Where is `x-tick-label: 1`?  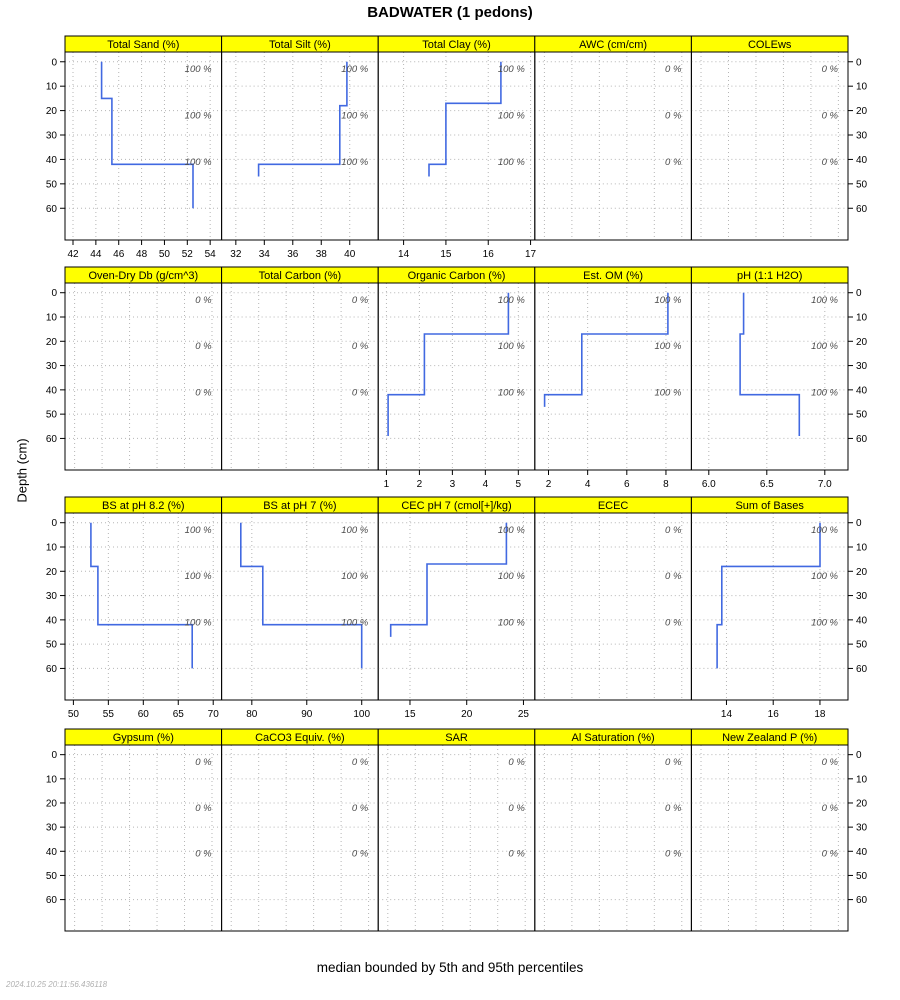 x-tick-label: 1 is located at coordinates (387, 484).